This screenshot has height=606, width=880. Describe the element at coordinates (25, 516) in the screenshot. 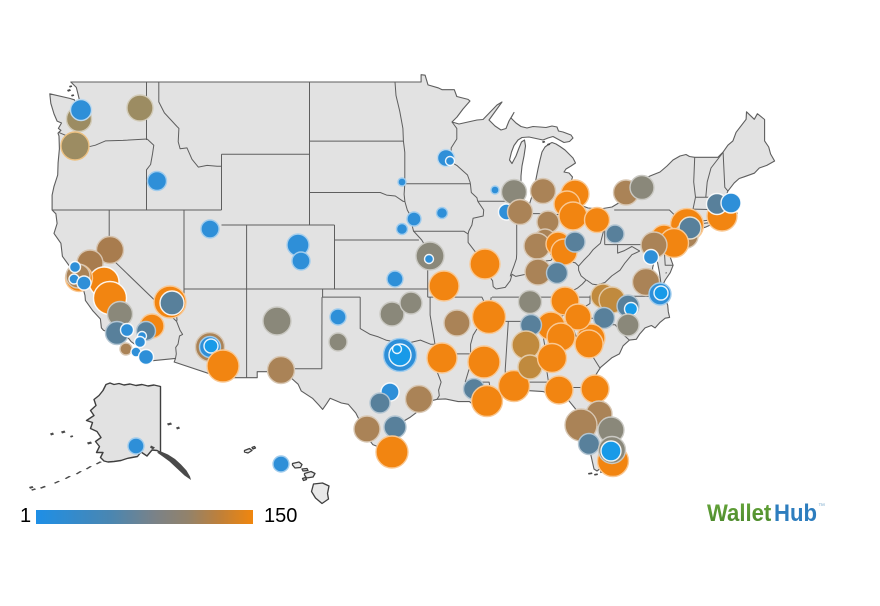

I see `svg-text: 1` at that location.